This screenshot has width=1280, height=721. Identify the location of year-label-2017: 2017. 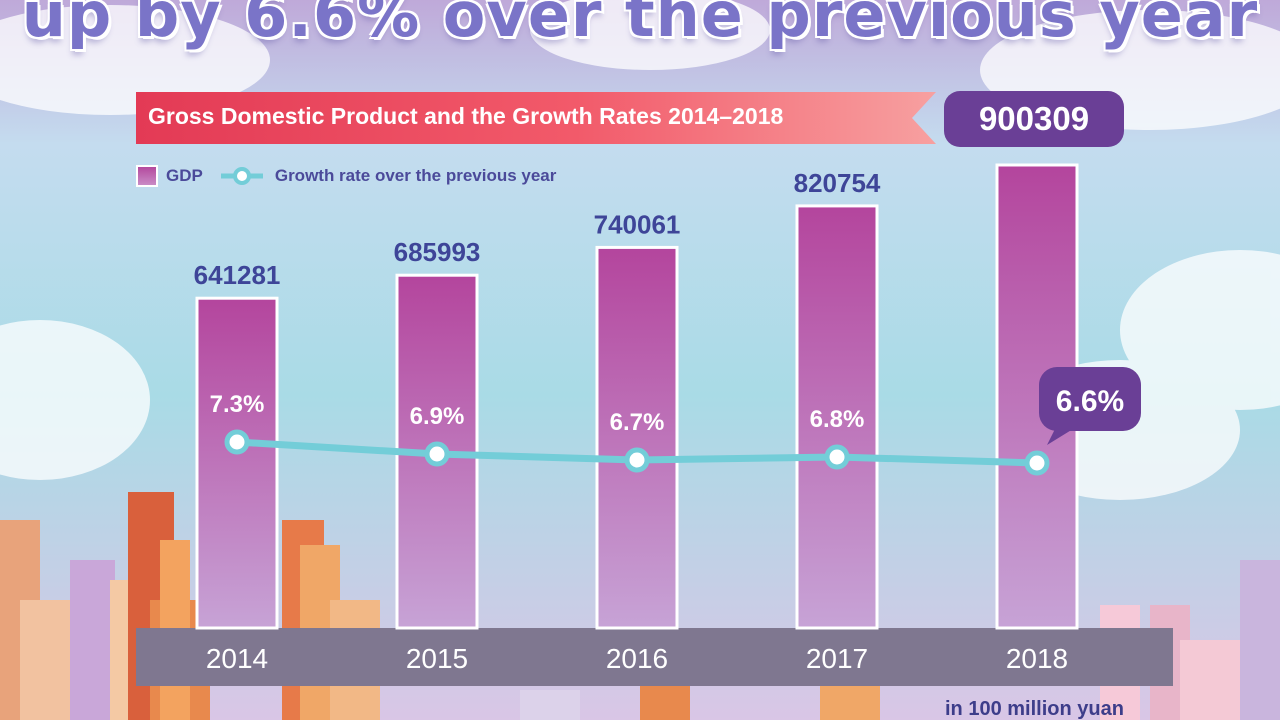
(837, 658).